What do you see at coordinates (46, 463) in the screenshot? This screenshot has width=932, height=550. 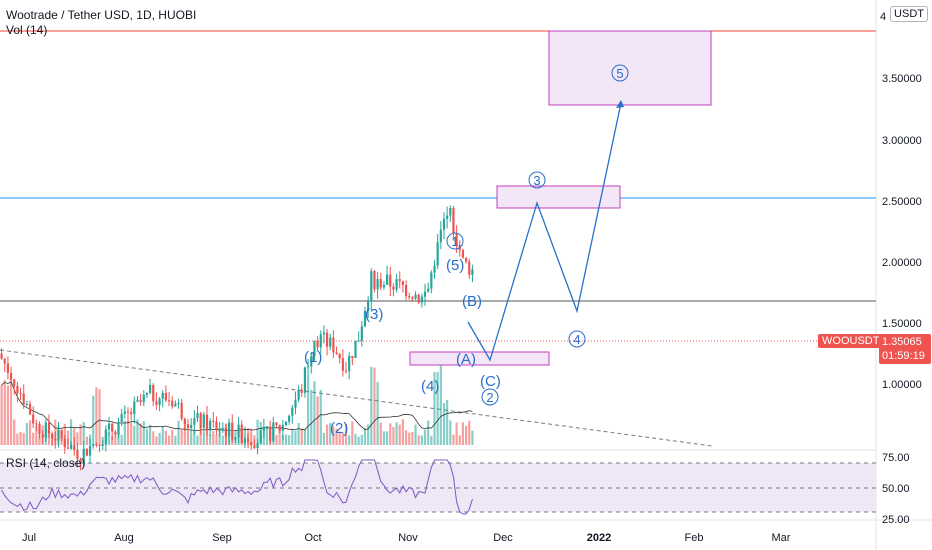 I see `rsi-legend: RSI (14, close)` at bounding box center [46, 463].